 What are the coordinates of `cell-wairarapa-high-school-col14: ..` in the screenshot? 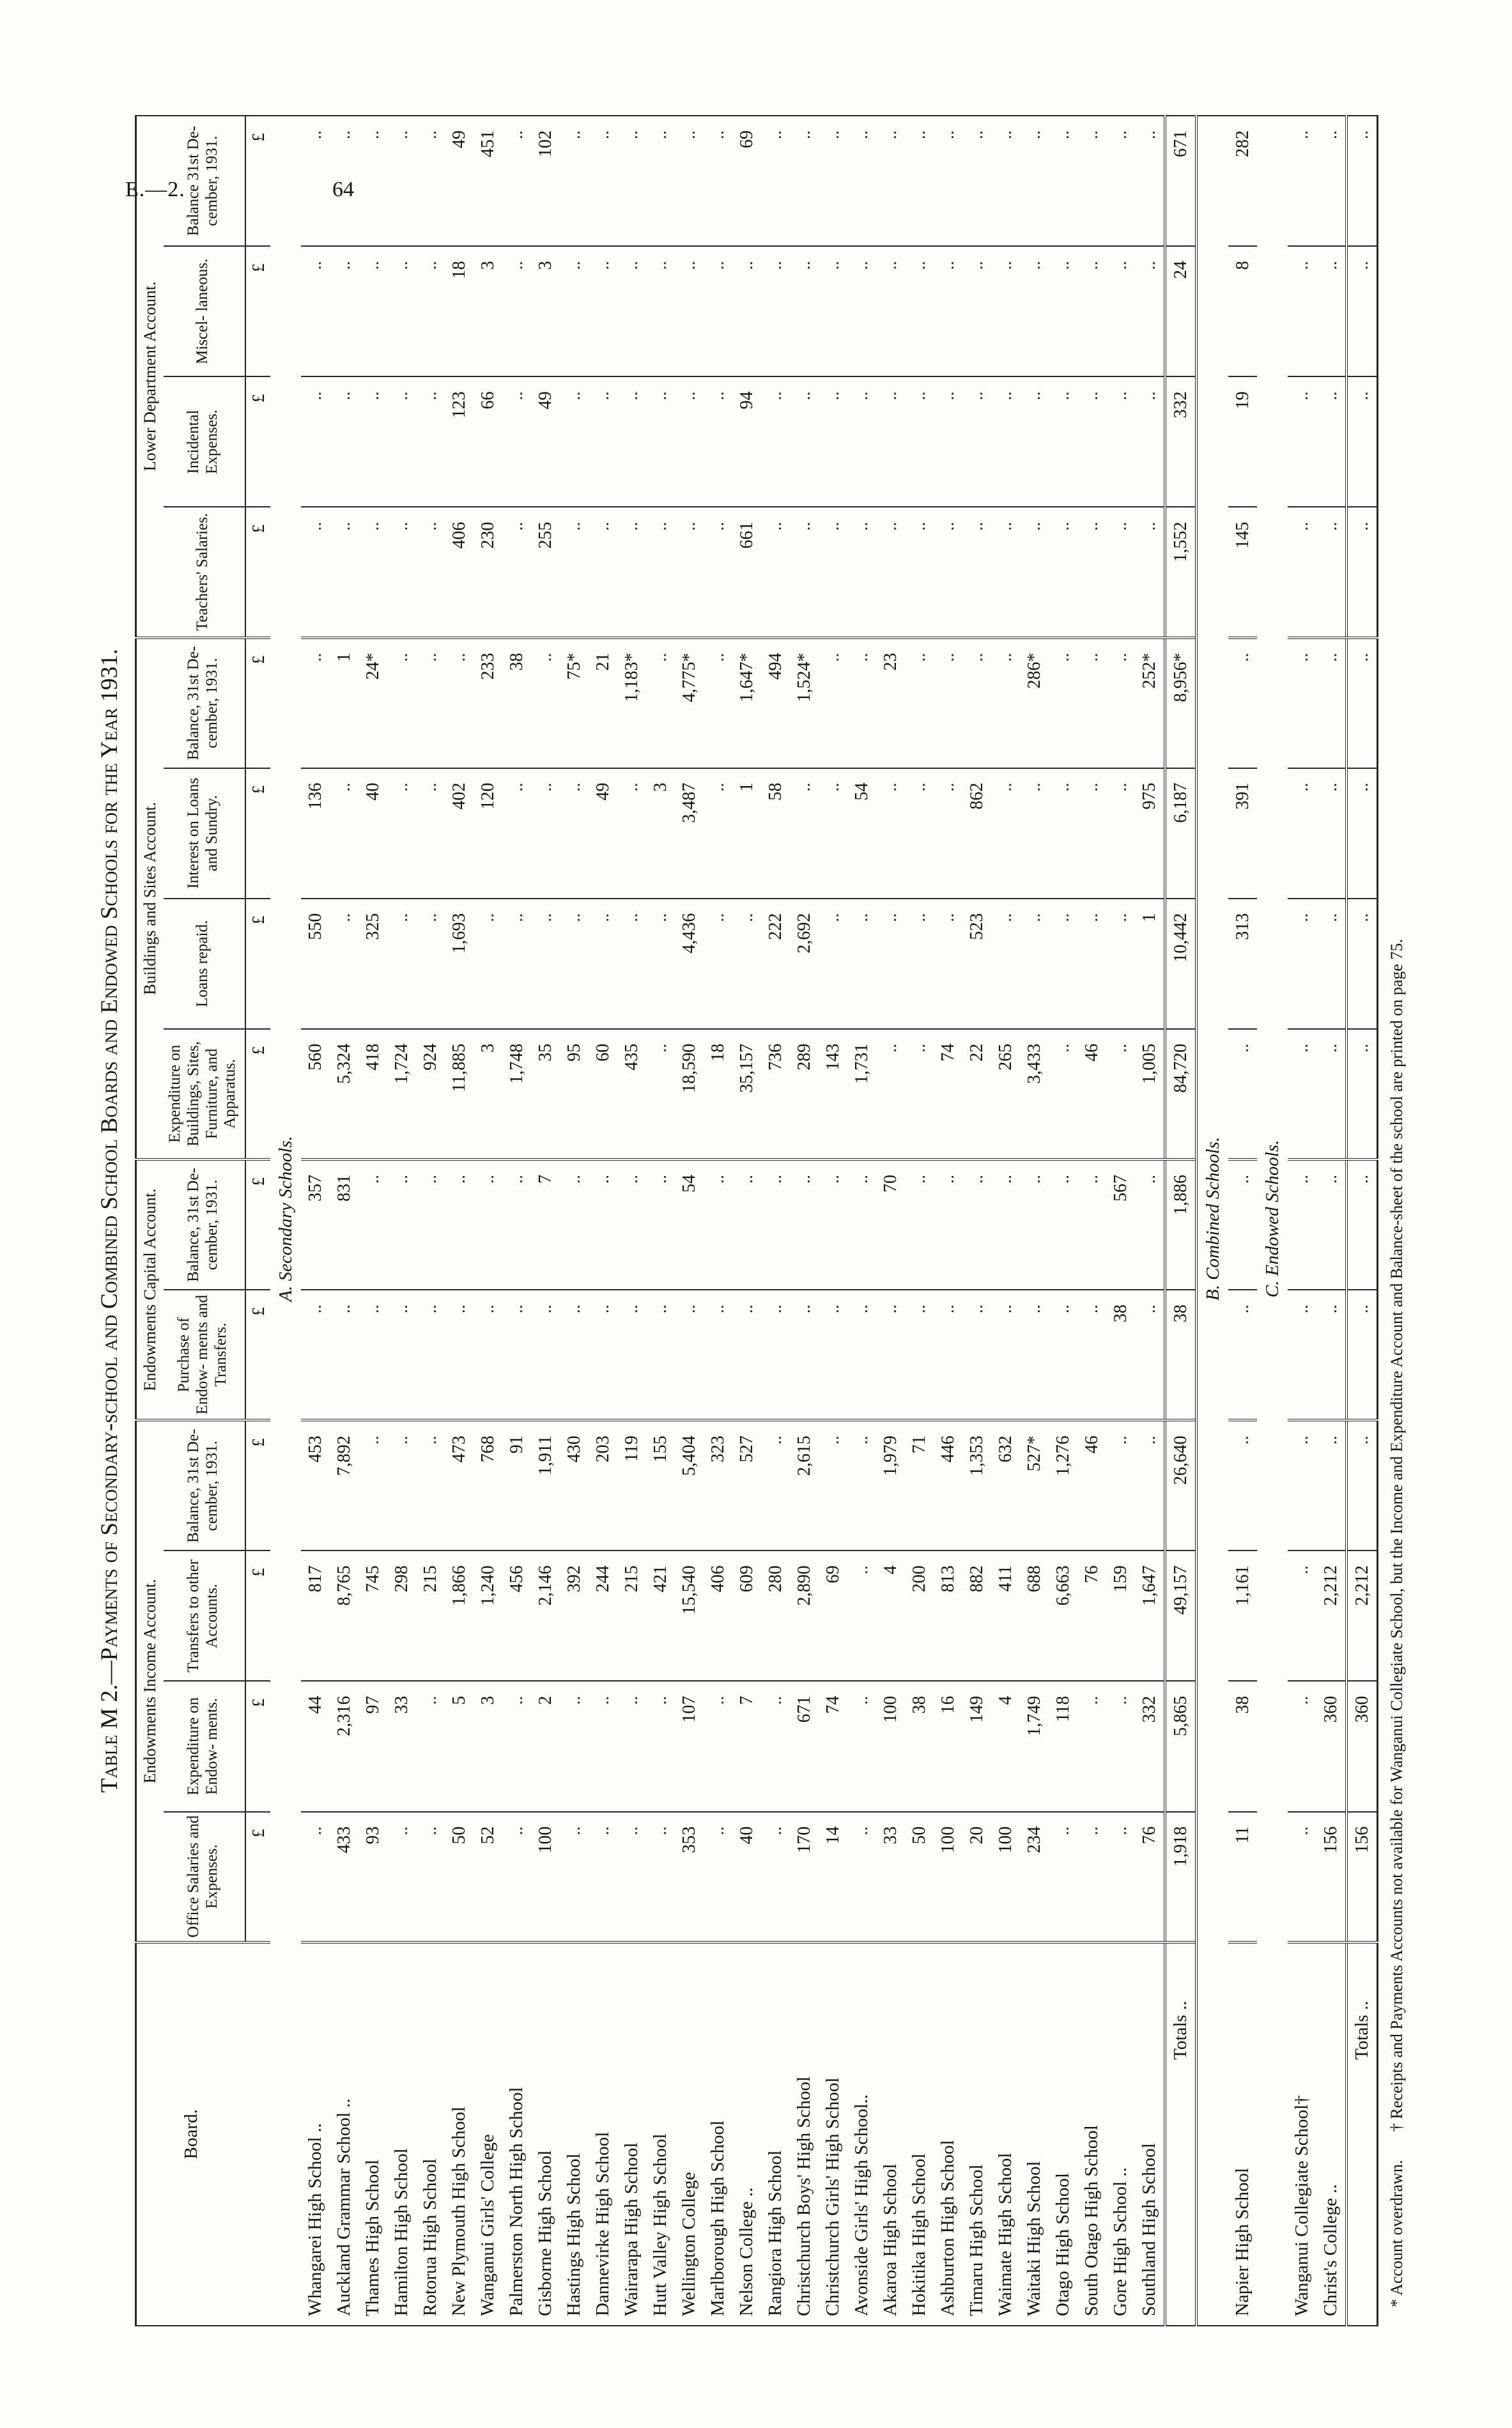 It's located at (631, 181).